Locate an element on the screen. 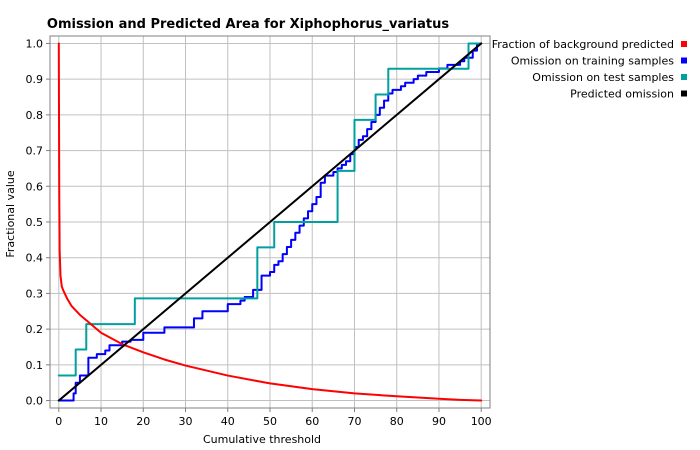  legend-item-1: Omission on training samples is located at coordinates (599, 61).